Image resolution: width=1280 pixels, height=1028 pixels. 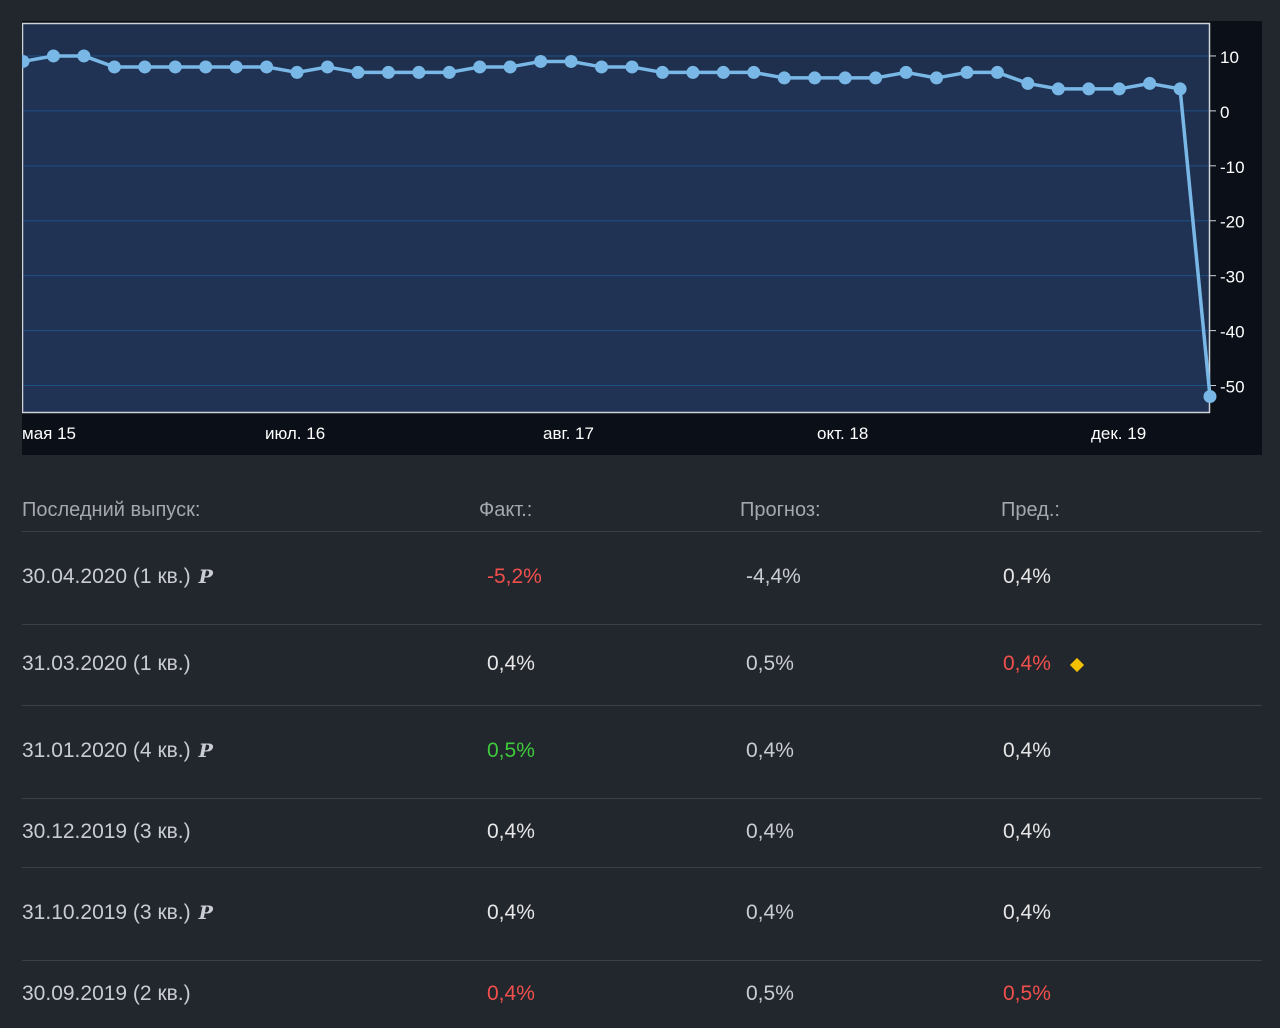 What do you see at coordinates (511, 750) in the screenshot?
I see `actual-value: 0,5%` at bounding box center [511, 750].